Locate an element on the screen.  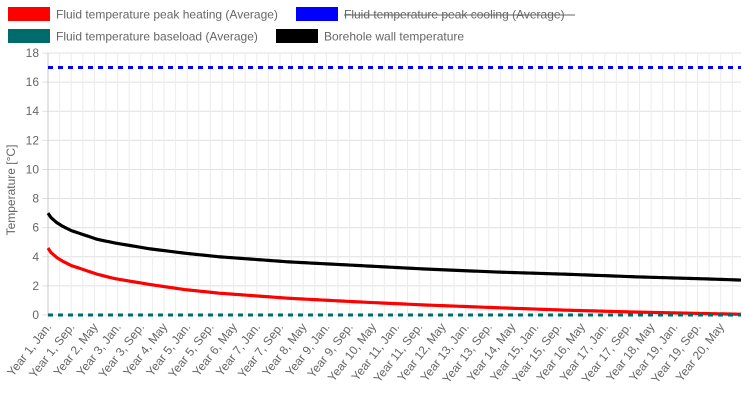
legend-item-peak-heating: Fluid temperature peak heating (Average) is located at coordinates (143, 14).